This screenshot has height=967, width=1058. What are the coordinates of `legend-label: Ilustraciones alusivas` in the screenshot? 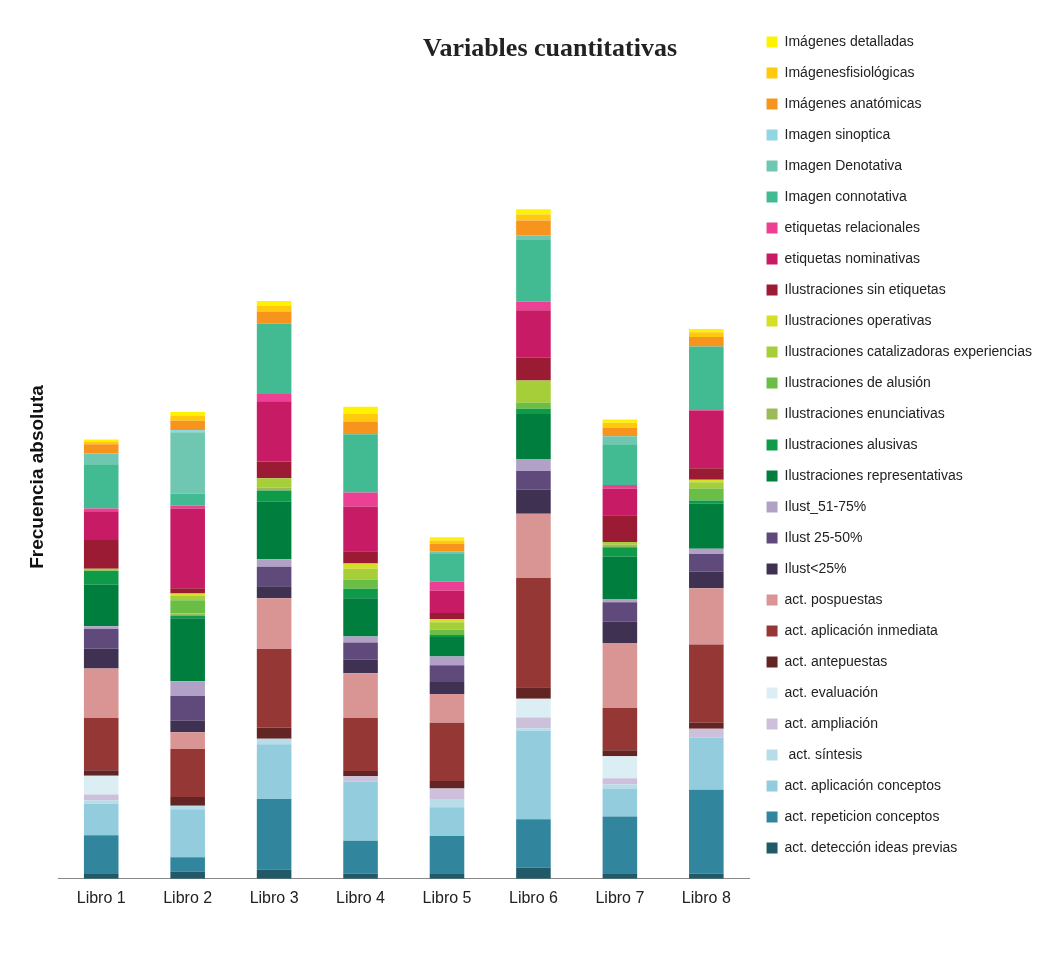 It's located at (851, 443).